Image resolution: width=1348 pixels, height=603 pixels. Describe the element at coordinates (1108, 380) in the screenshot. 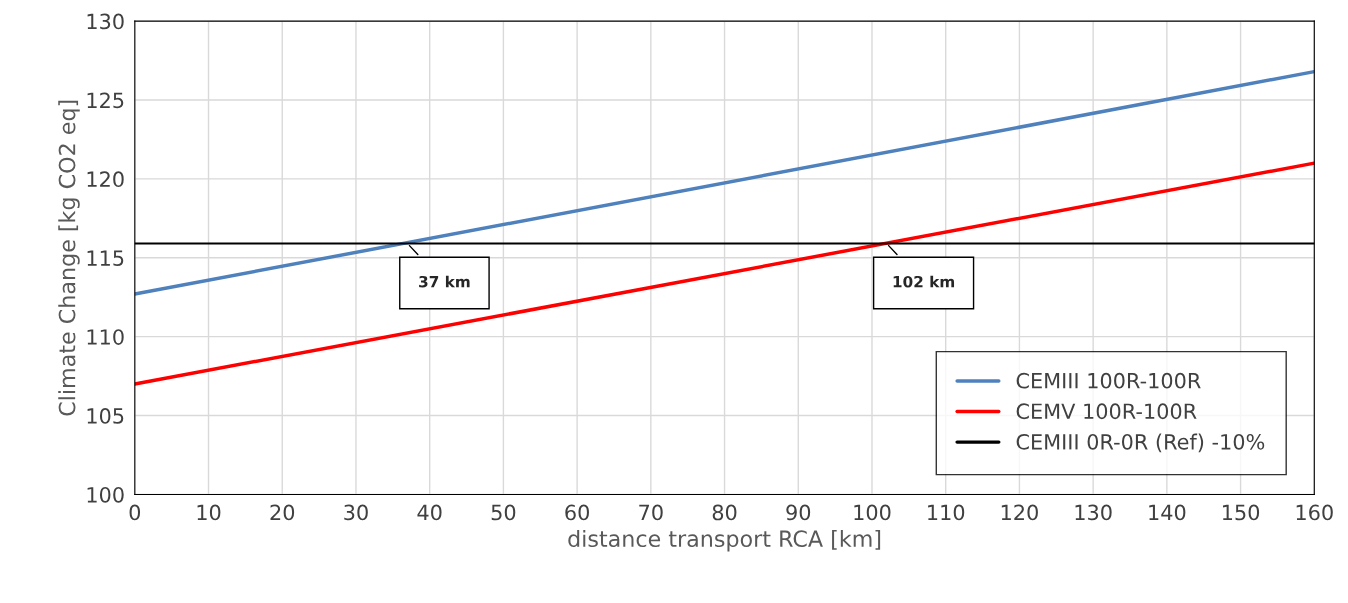

I see `legend-label: CEMIII 100R-100R` at that location.